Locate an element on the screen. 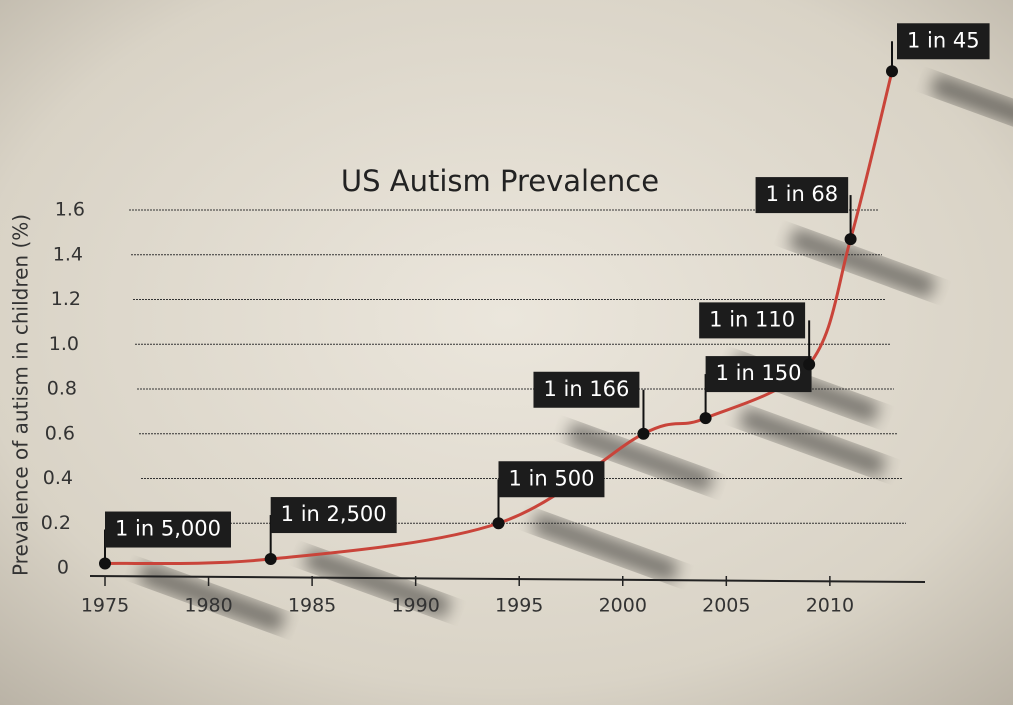  x-tick-label: 2010 is located at coordinates (830, 606).